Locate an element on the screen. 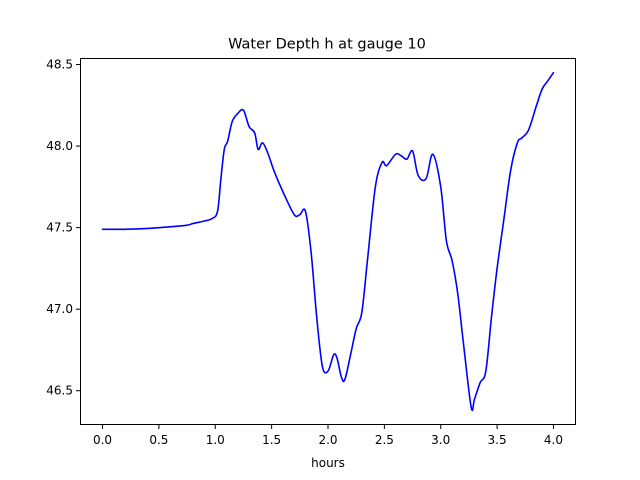 Image resolution: width=640 pixels, height=480 pixels. y-tick-label: 48.0 is located at coordinates (59, 146).